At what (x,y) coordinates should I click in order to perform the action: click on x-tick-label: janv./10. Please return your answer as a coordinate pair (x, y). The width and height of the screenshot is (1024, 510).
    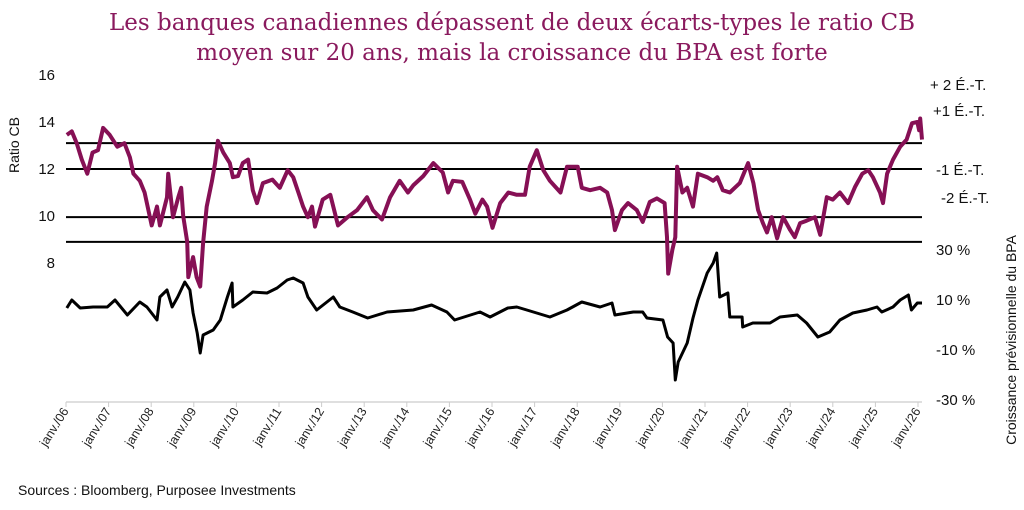
    Looking at the image, I should click on (224, 427).